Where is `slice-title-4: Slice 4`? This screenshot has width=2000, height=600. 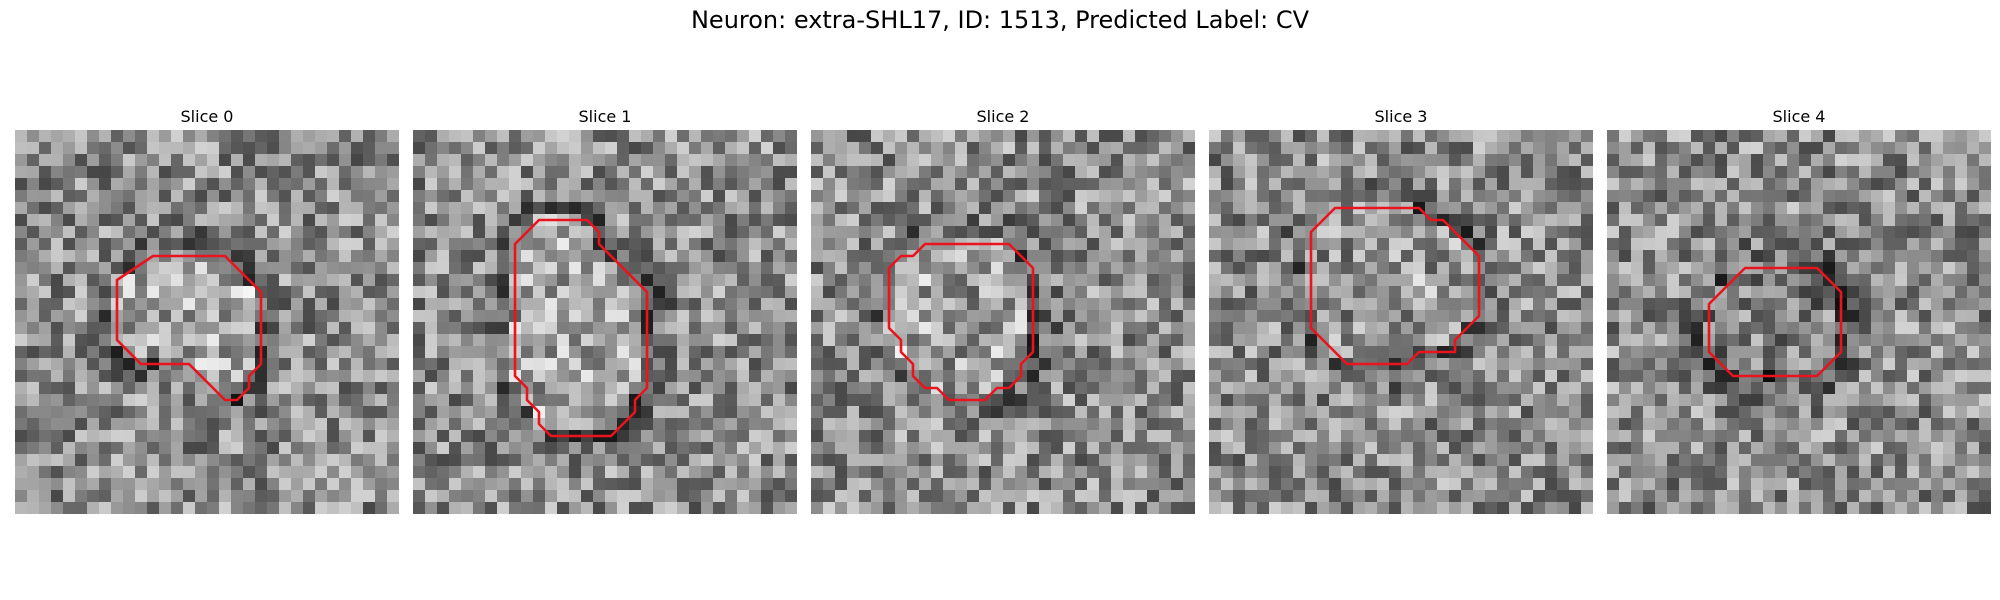
slice-title-4: Slice 4 is located at coordinates (1799, 116).